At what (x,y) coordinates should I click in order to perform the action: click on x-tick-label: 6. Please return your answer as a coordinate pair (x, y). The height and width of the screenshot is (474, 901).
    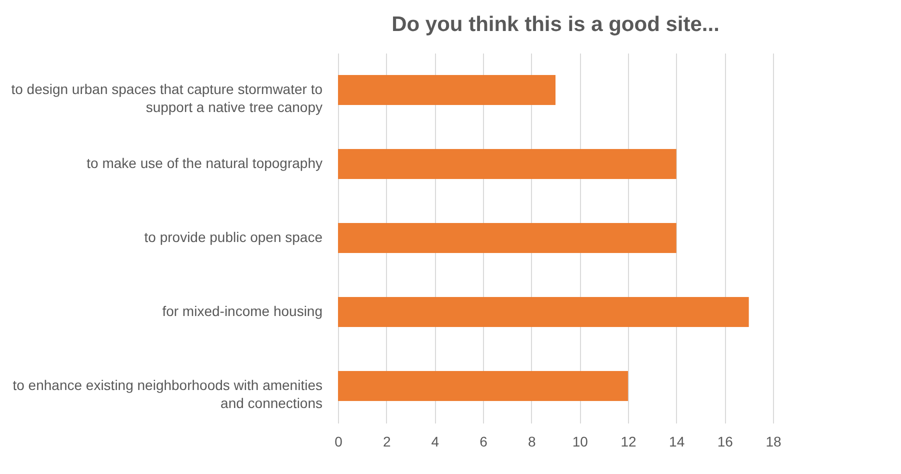
    Looking at the image, I should click on (484, 442).